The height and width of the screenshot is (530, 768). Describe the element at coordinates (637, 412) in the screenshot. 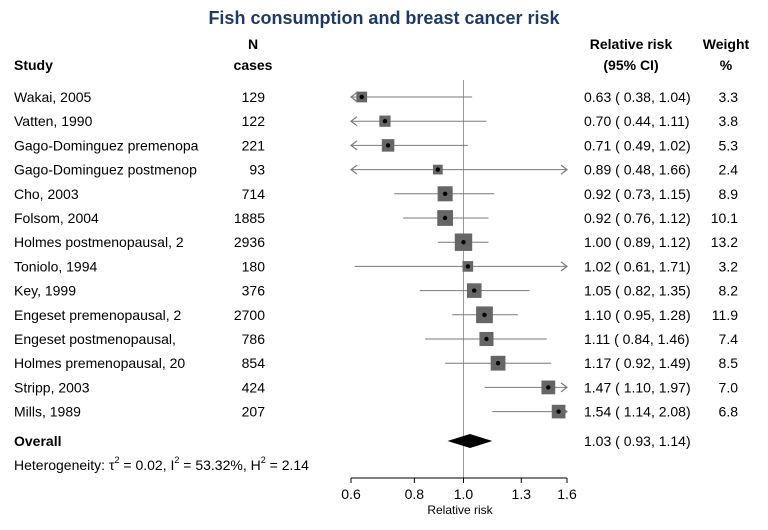

I see `study-ci-text: 1.54 ( 1.14, 2.08)` at that location.